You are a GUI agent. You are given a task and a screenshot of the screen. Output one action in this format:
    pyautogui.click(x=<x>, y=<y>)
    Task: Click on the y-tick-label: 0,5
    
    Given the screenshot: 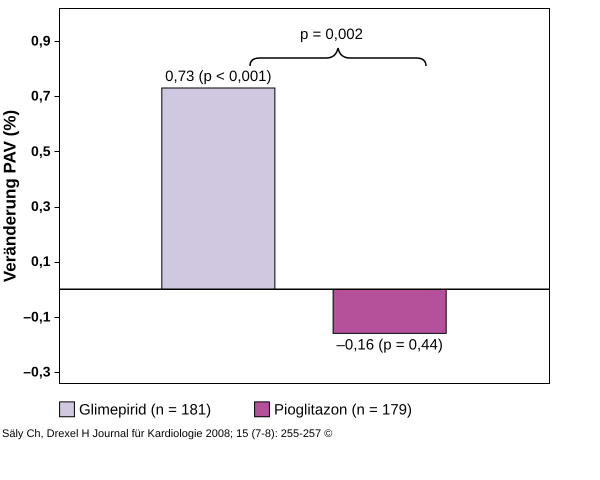 What is the action you would take?
    pyautogui.click(x=41, y=150)
    